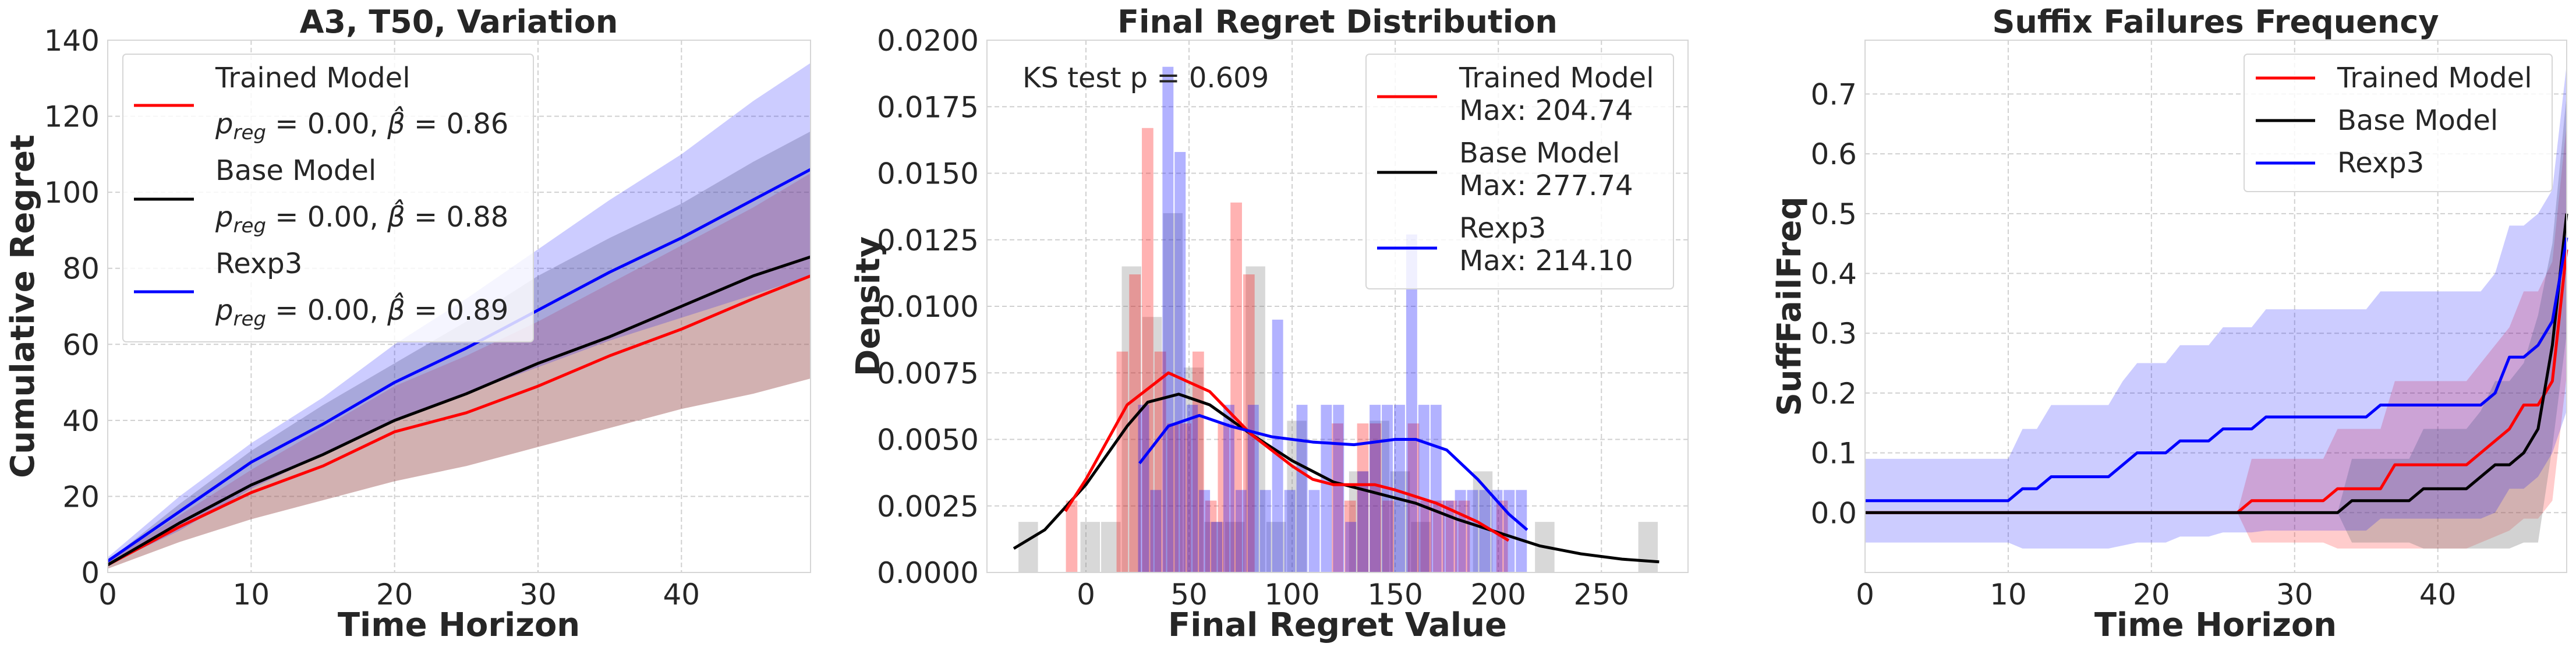 This screenshot has height=654, width=2576. I want to click on x-tick-label: 30, so click(2294, 594).